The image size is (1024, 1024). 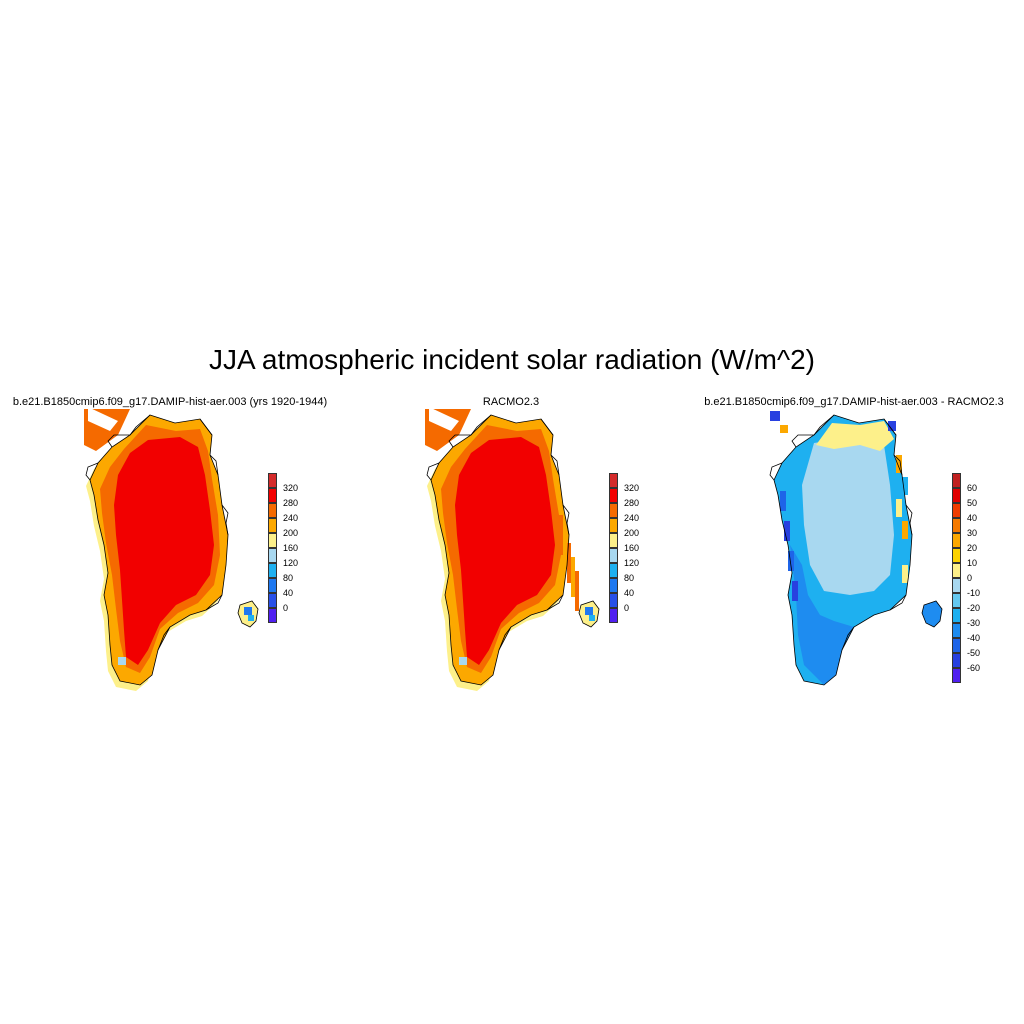 I want to click on colorbar-tick-label: -50, so click(x=974, y=653).